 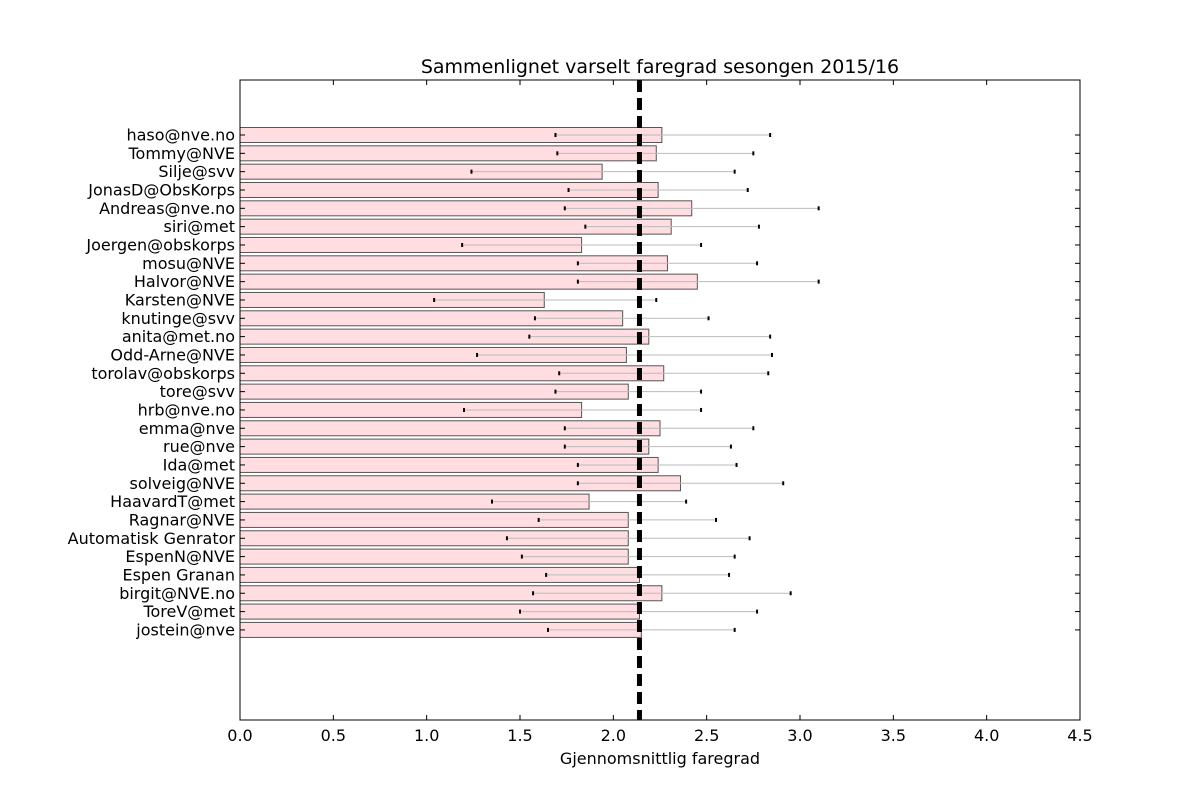 I want to click on y-tick-label: siri@met, so click(x=199, y=226).